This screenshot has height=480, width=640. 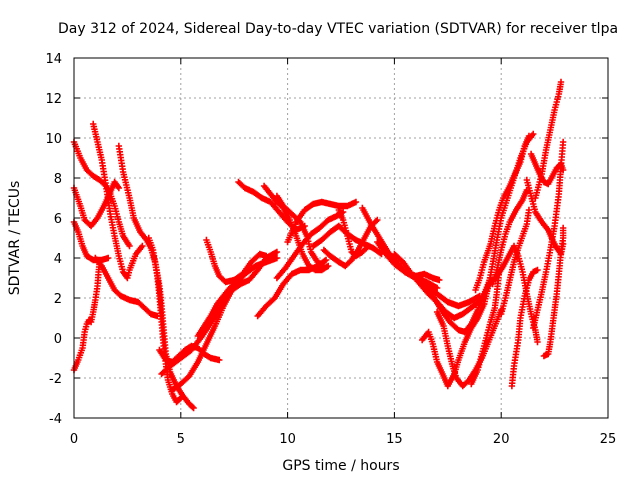 I want to click on x-tick-label: 15, so click(x=394, y=439).